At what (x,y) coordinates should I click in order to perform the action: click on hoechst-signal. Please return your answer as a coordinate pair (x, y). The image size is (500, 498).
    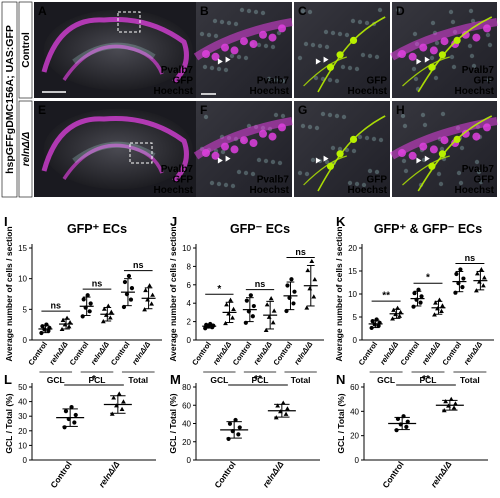
    Looking at the image, I should click on (114, 53).